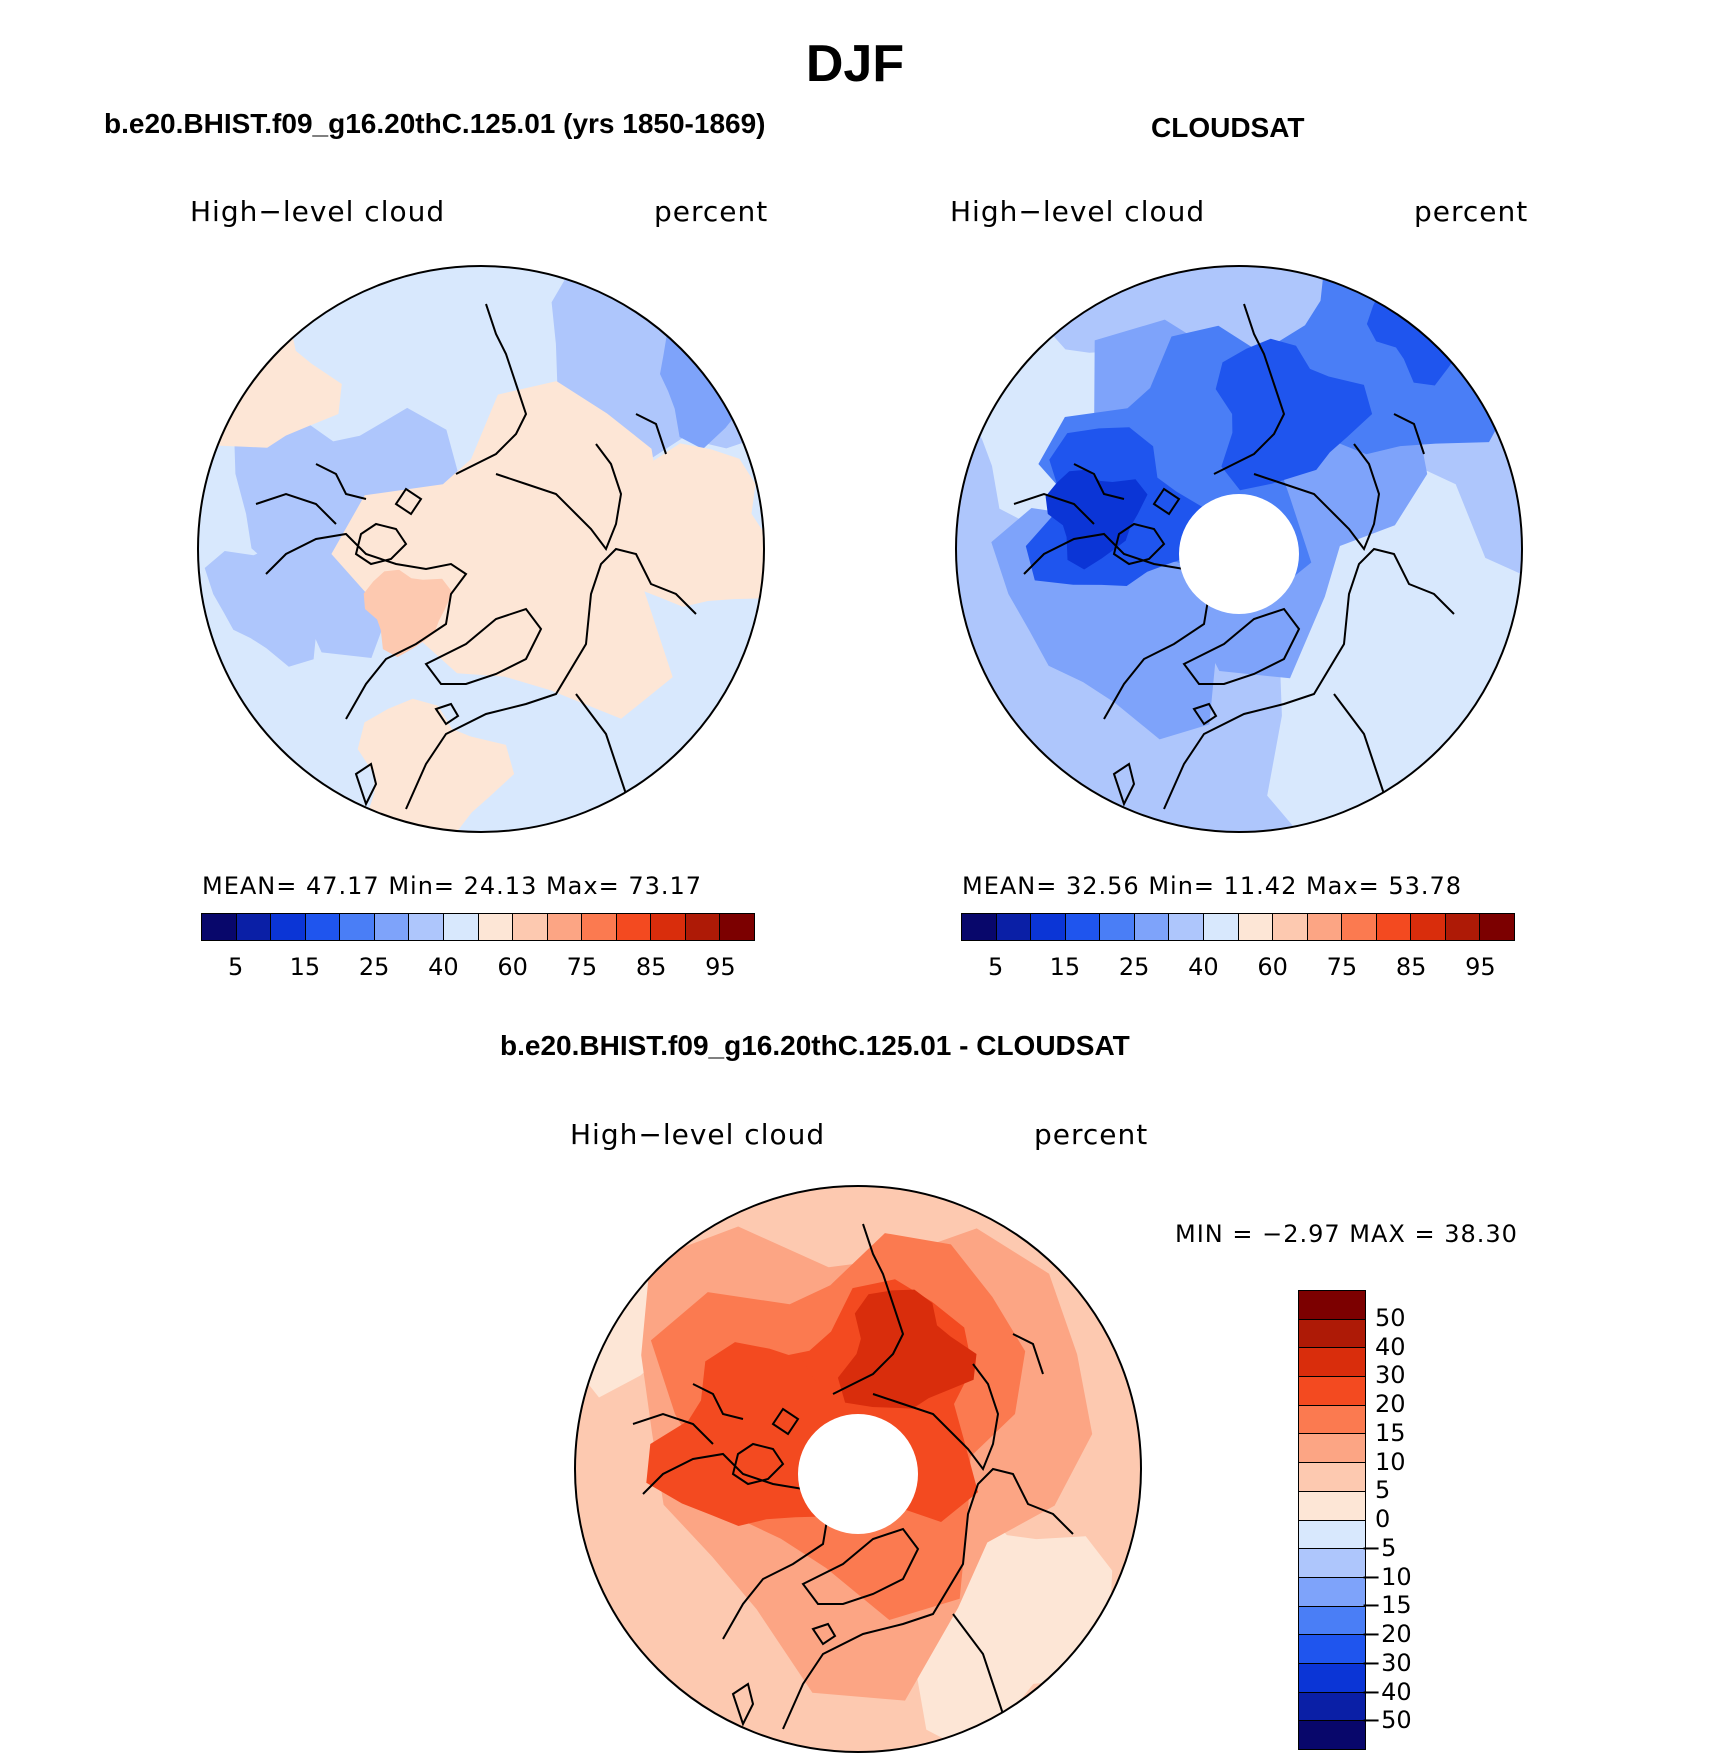 This screenshot has width=1710, height=1756. Describe the element at coordinates (318, 211) in the screenshot. I see `panel1-variable-label: High−level cloud` at that location.